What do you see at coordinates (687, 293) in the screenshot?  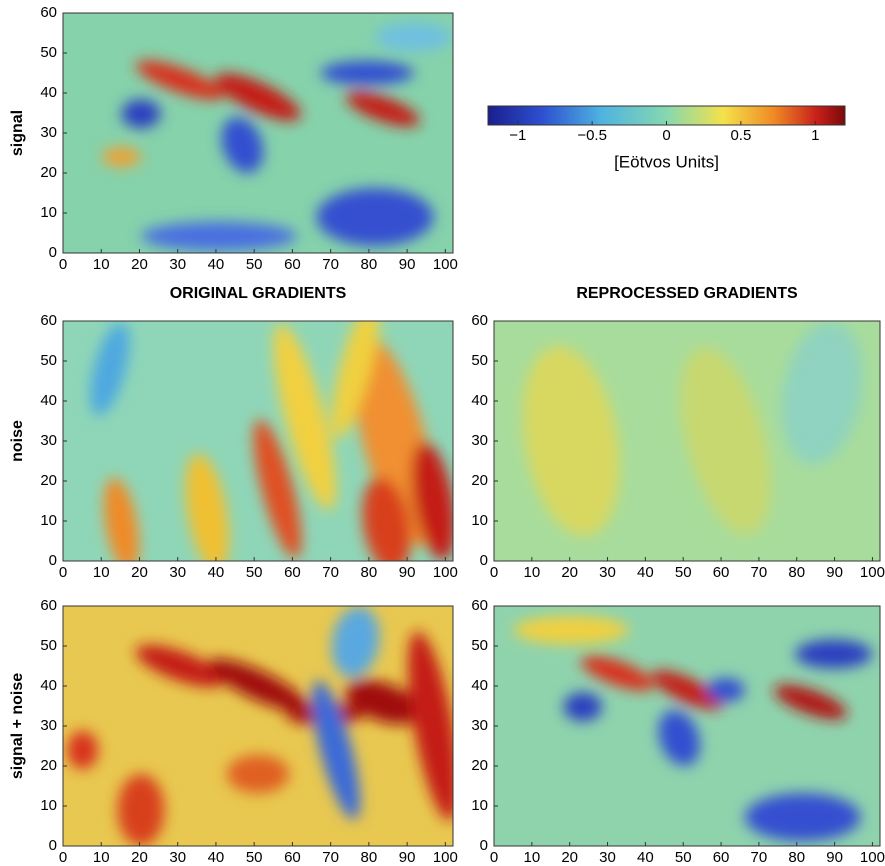 I see `panel-title: REPROCESSED GRADIENTS` at bounding box center [687, 293].